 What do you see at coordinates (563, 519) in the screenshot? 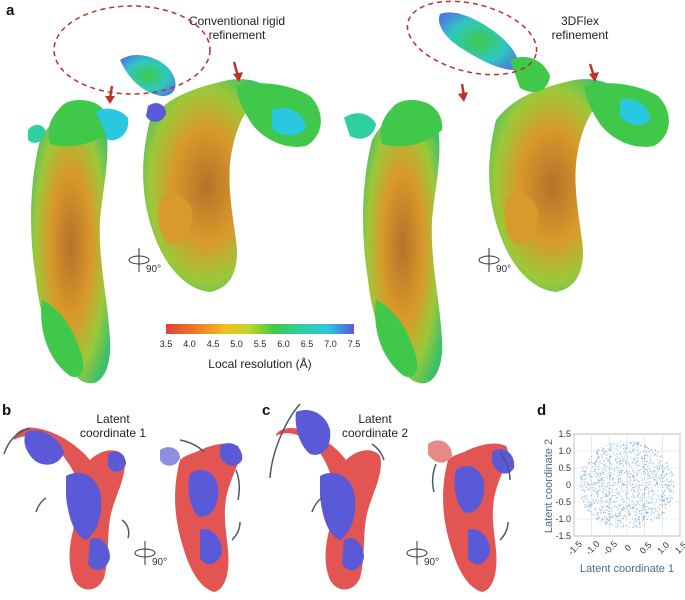
I see `scatter-y-tick-label: -1.0` at bounding box center [563, 519].